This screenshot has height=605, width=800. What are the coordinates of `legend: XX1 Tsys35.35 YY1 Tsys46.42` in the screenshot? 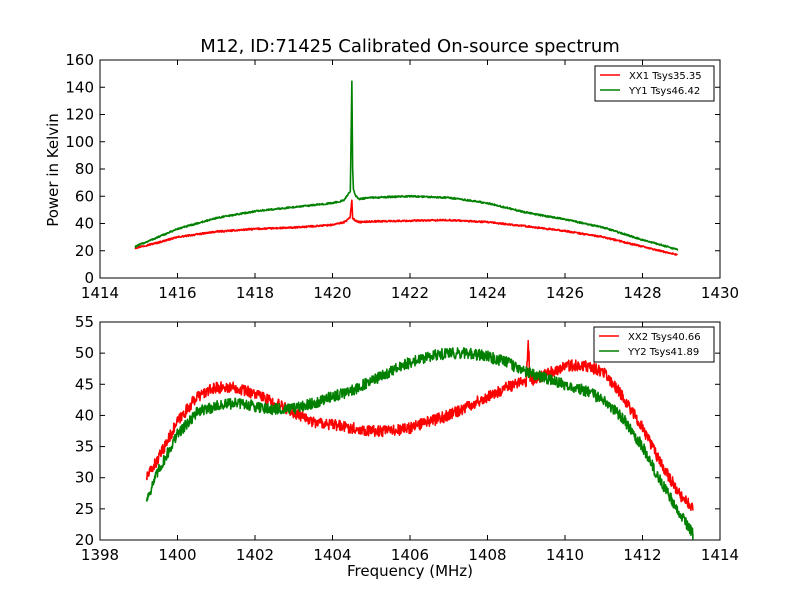 It's located at (654, 83).